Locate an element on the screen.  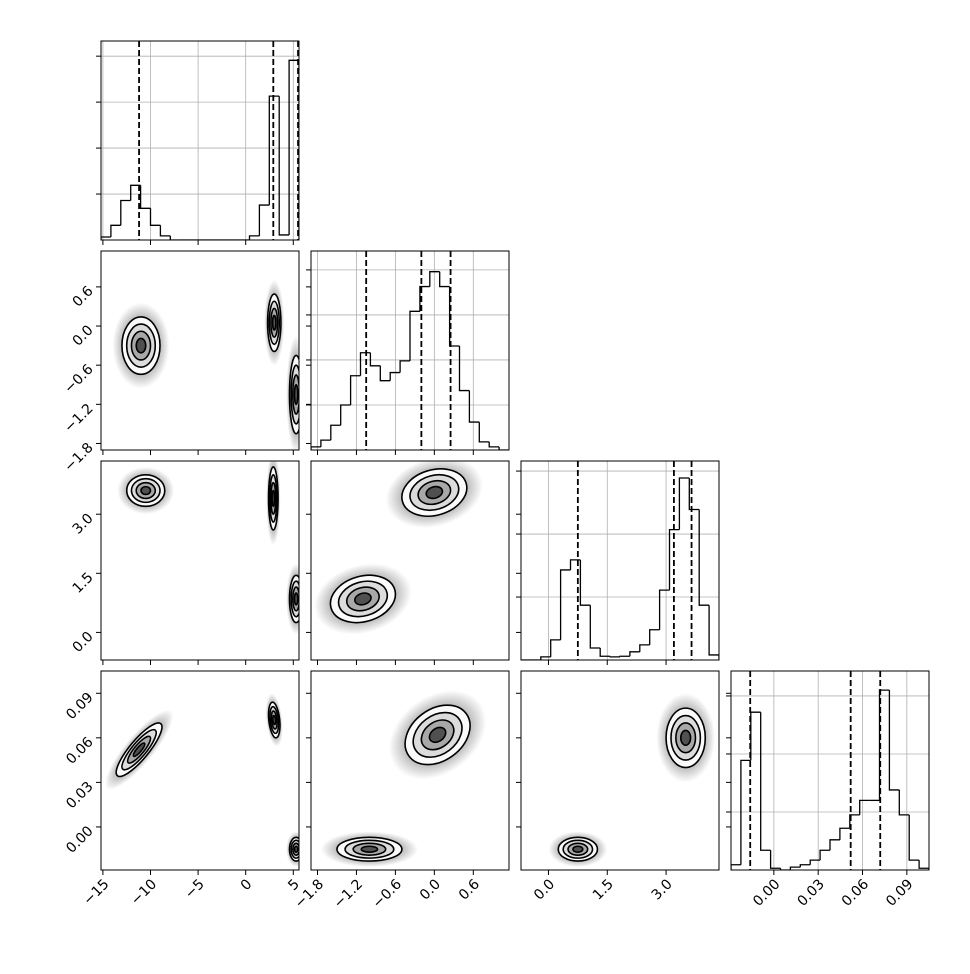
y-tick-label: 0.09 is located at coordinates (79, 706).